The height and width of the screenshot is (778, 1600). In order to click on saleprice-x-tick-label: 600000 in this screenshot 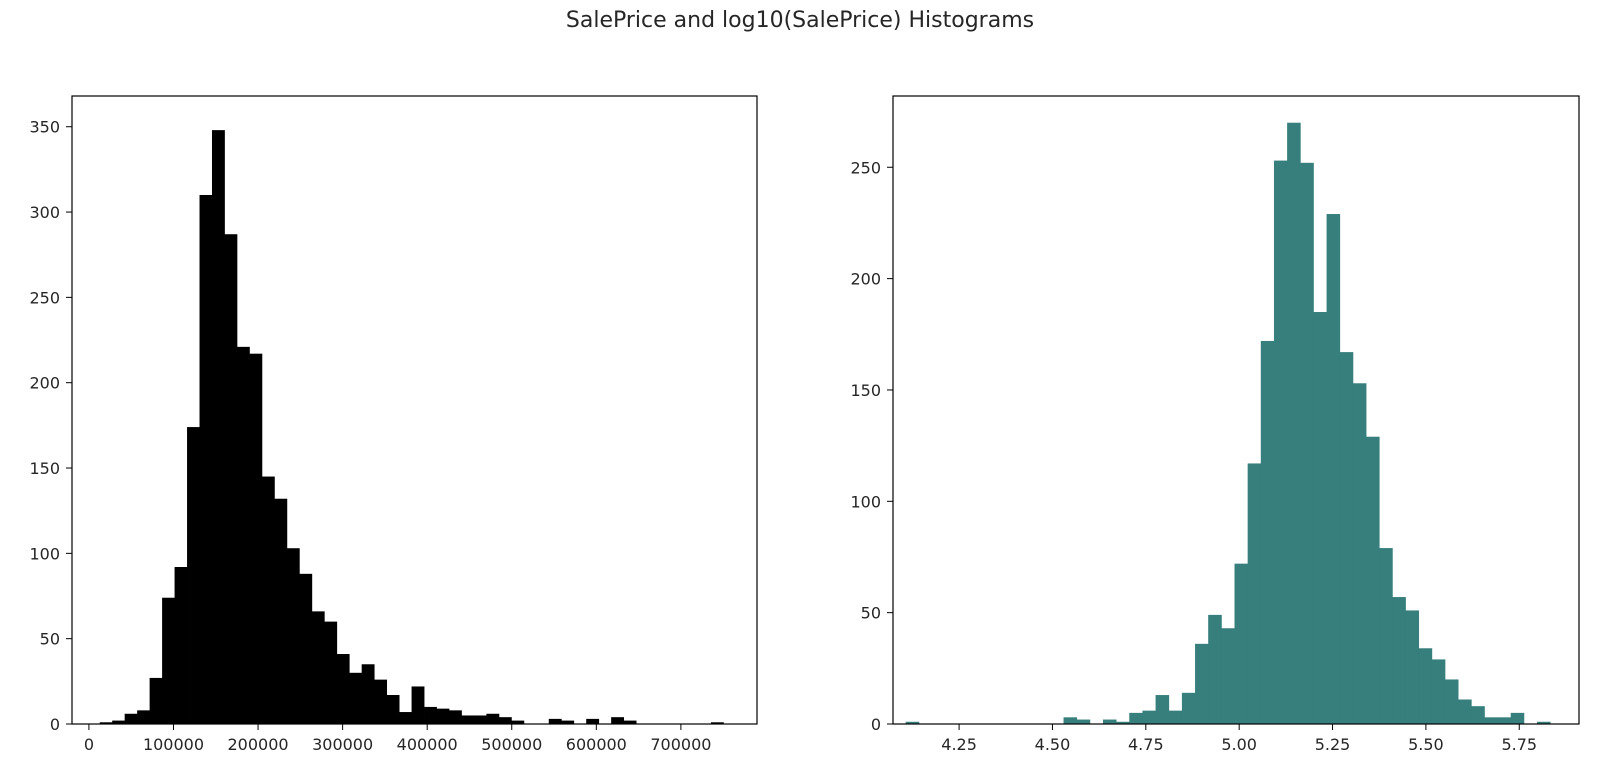, I will do `click(596, 744)`.